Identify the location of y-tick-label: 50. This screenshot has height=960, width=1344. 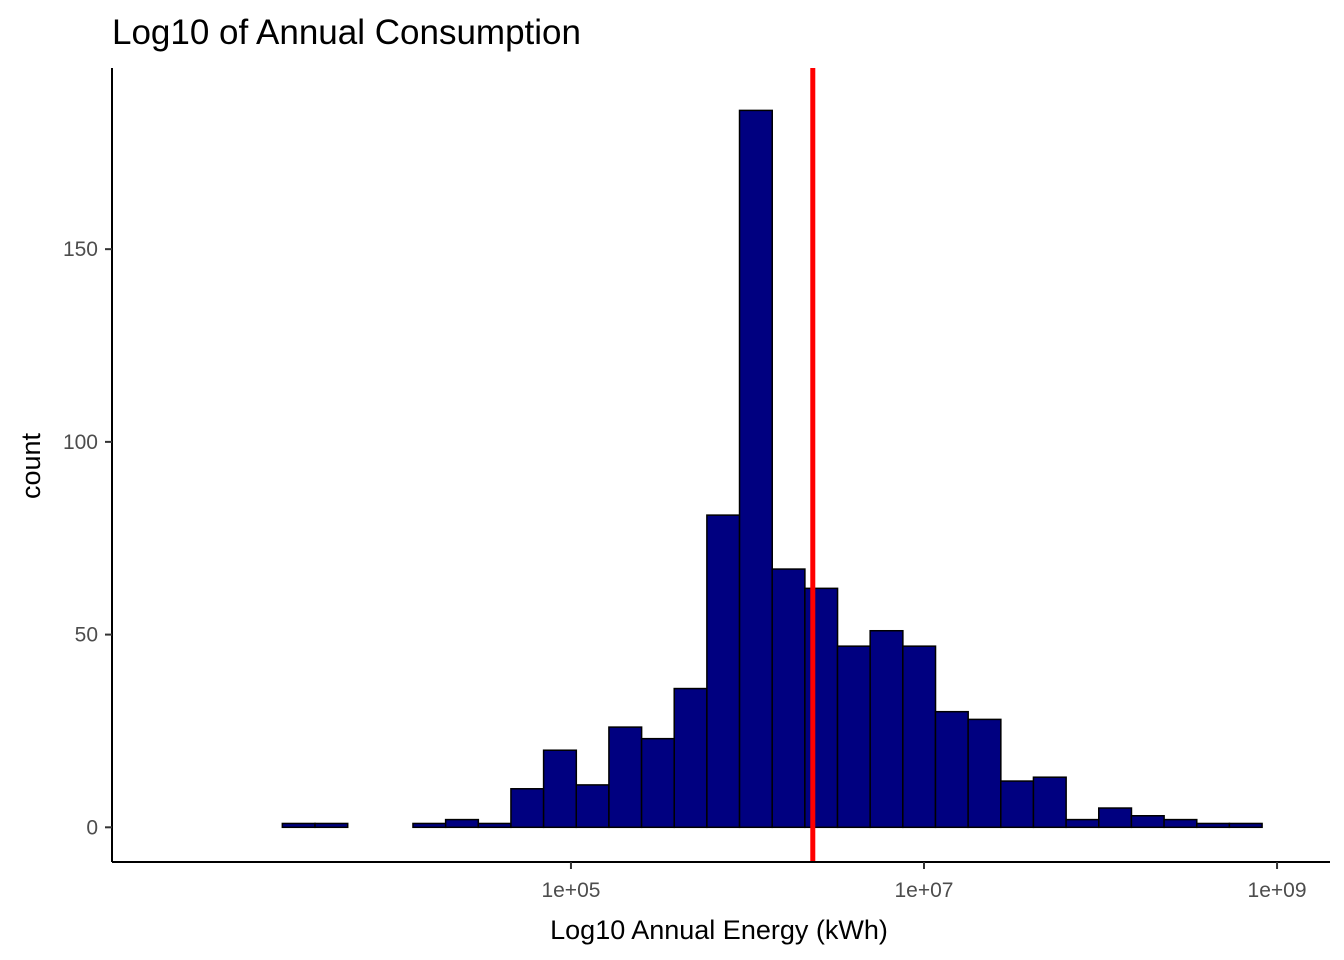
(86, 635).